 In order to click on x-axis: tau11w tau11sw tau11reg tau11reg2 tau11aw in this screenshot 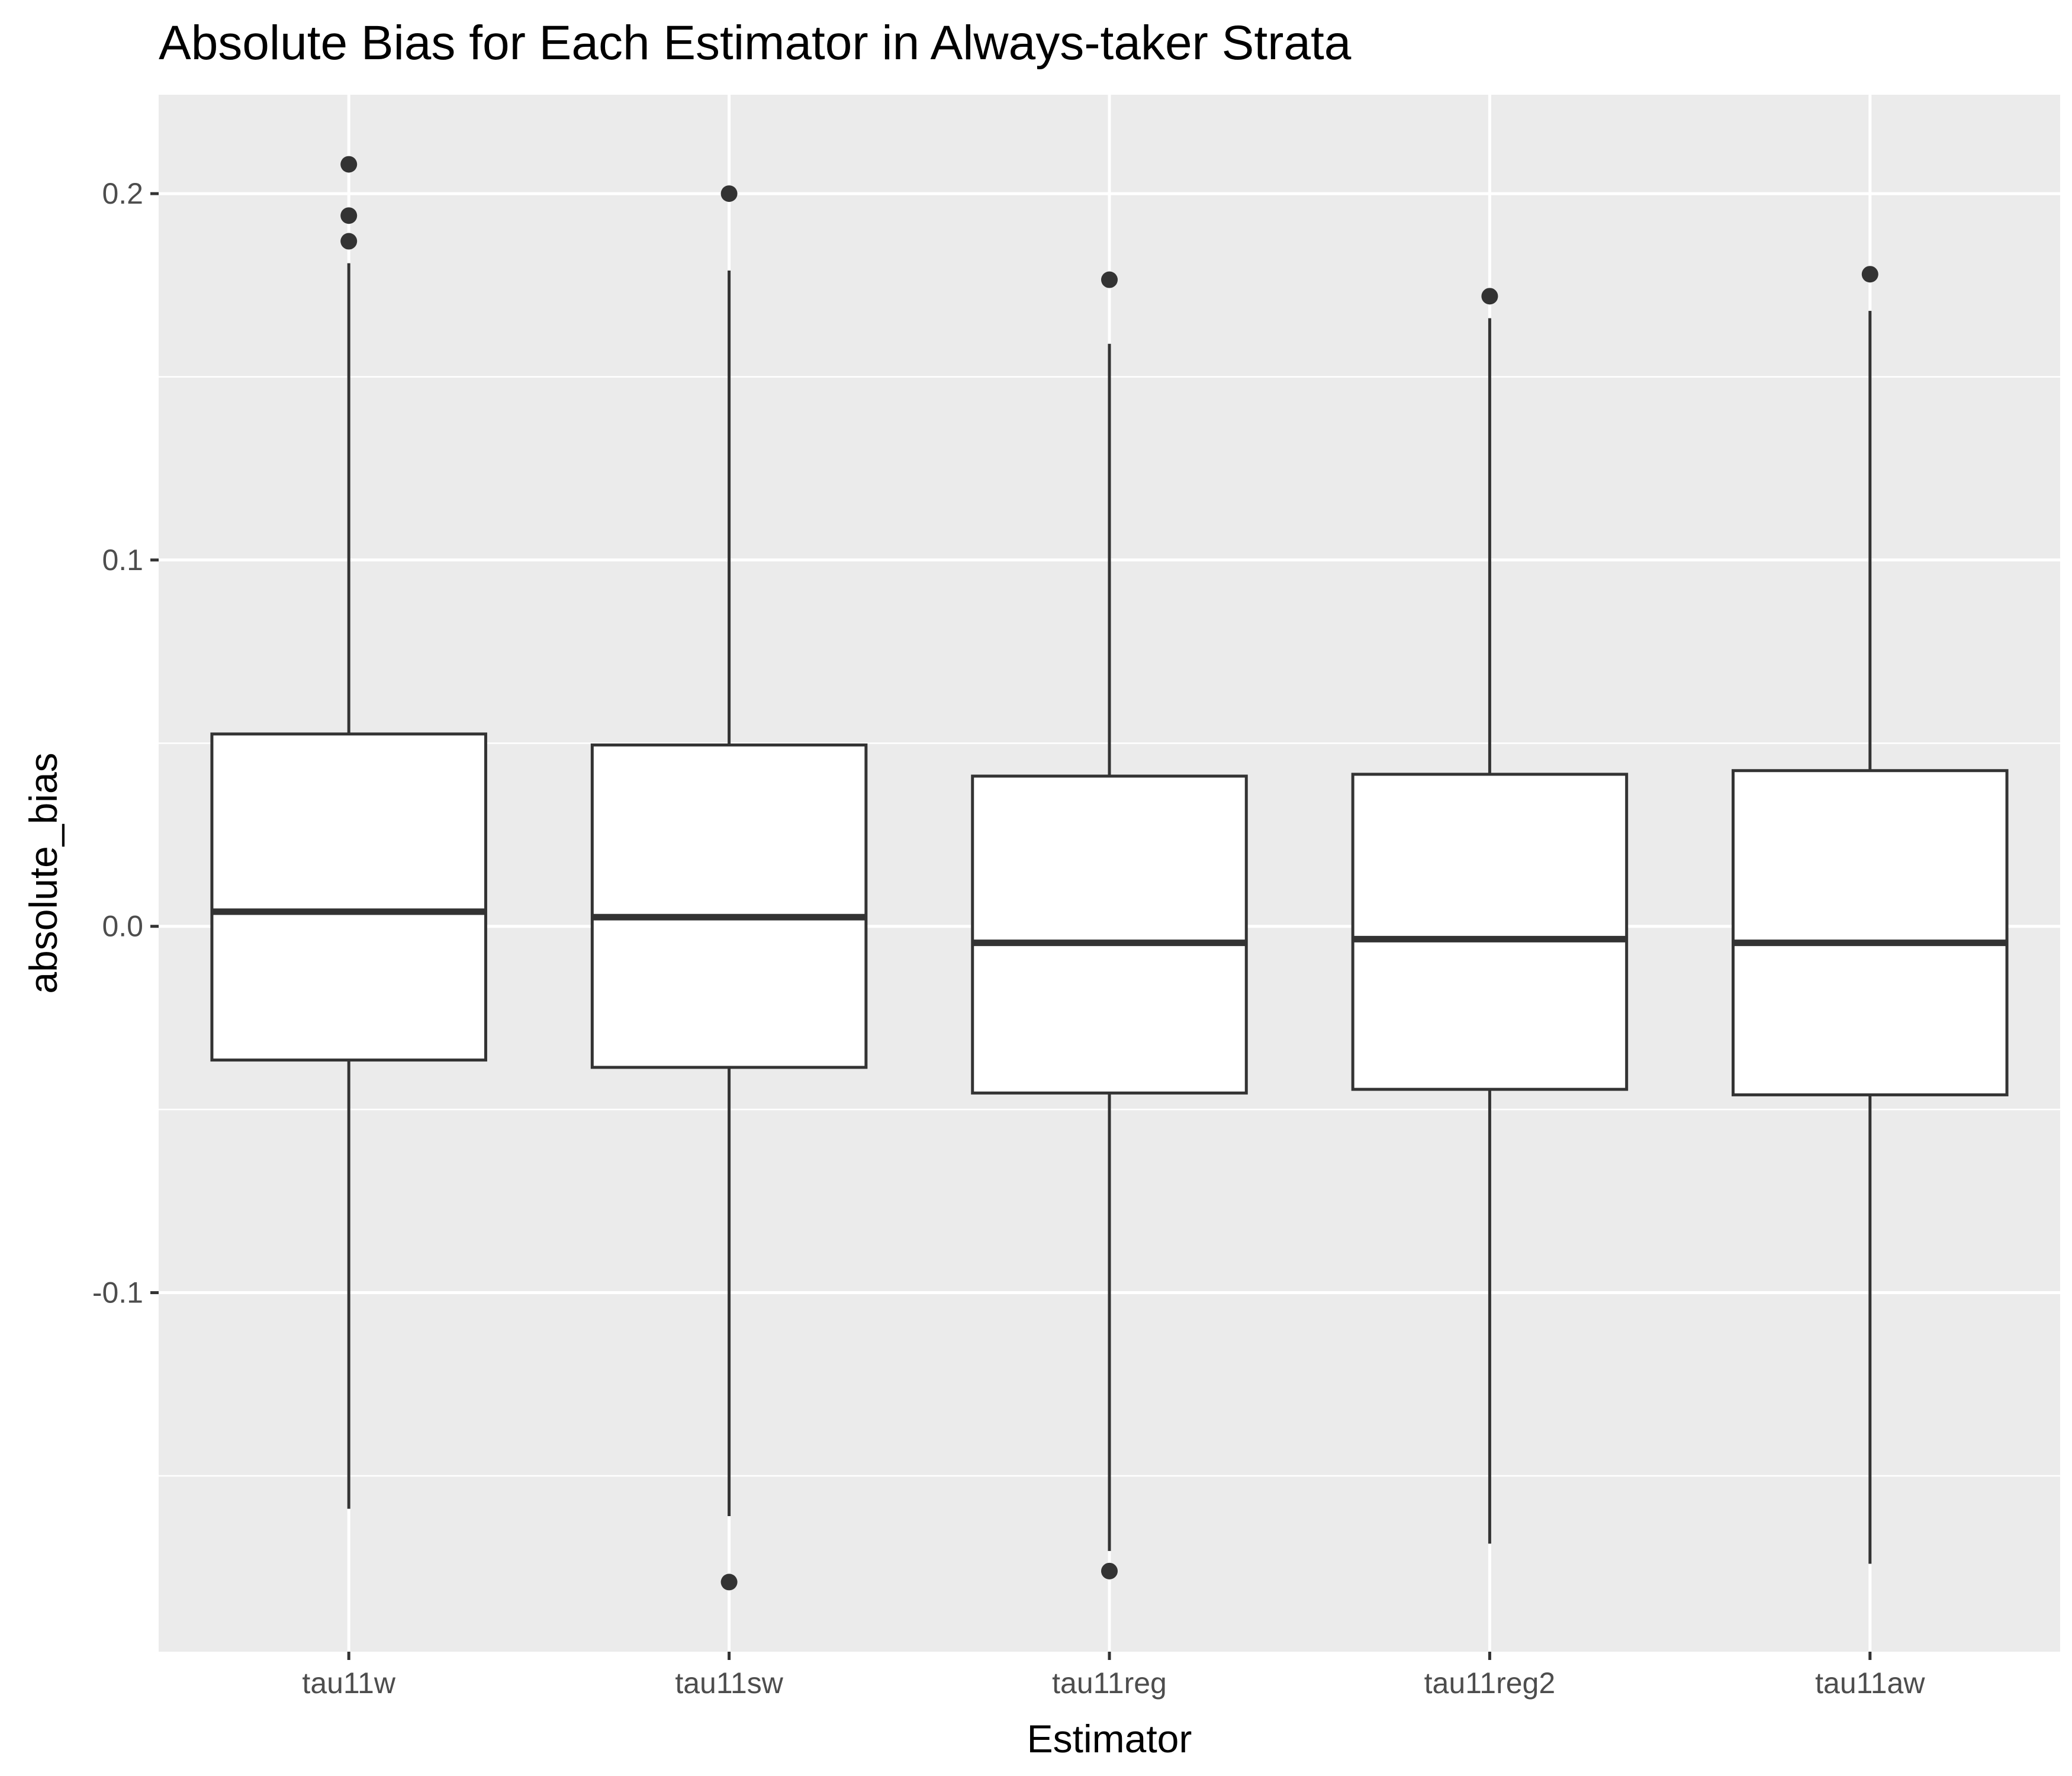, I will do `click(1113, 1676)`.